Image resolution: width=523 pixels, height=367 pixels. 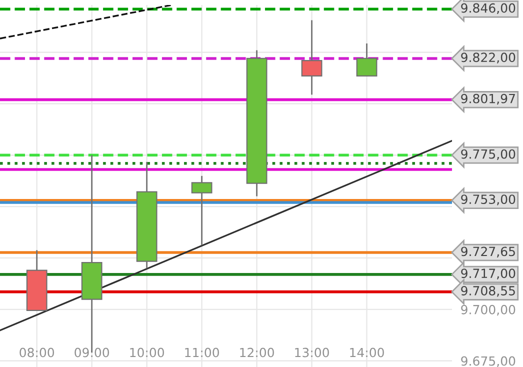 I want to click on ref-line-label: 9.717,00, so click(x=488, y=274).